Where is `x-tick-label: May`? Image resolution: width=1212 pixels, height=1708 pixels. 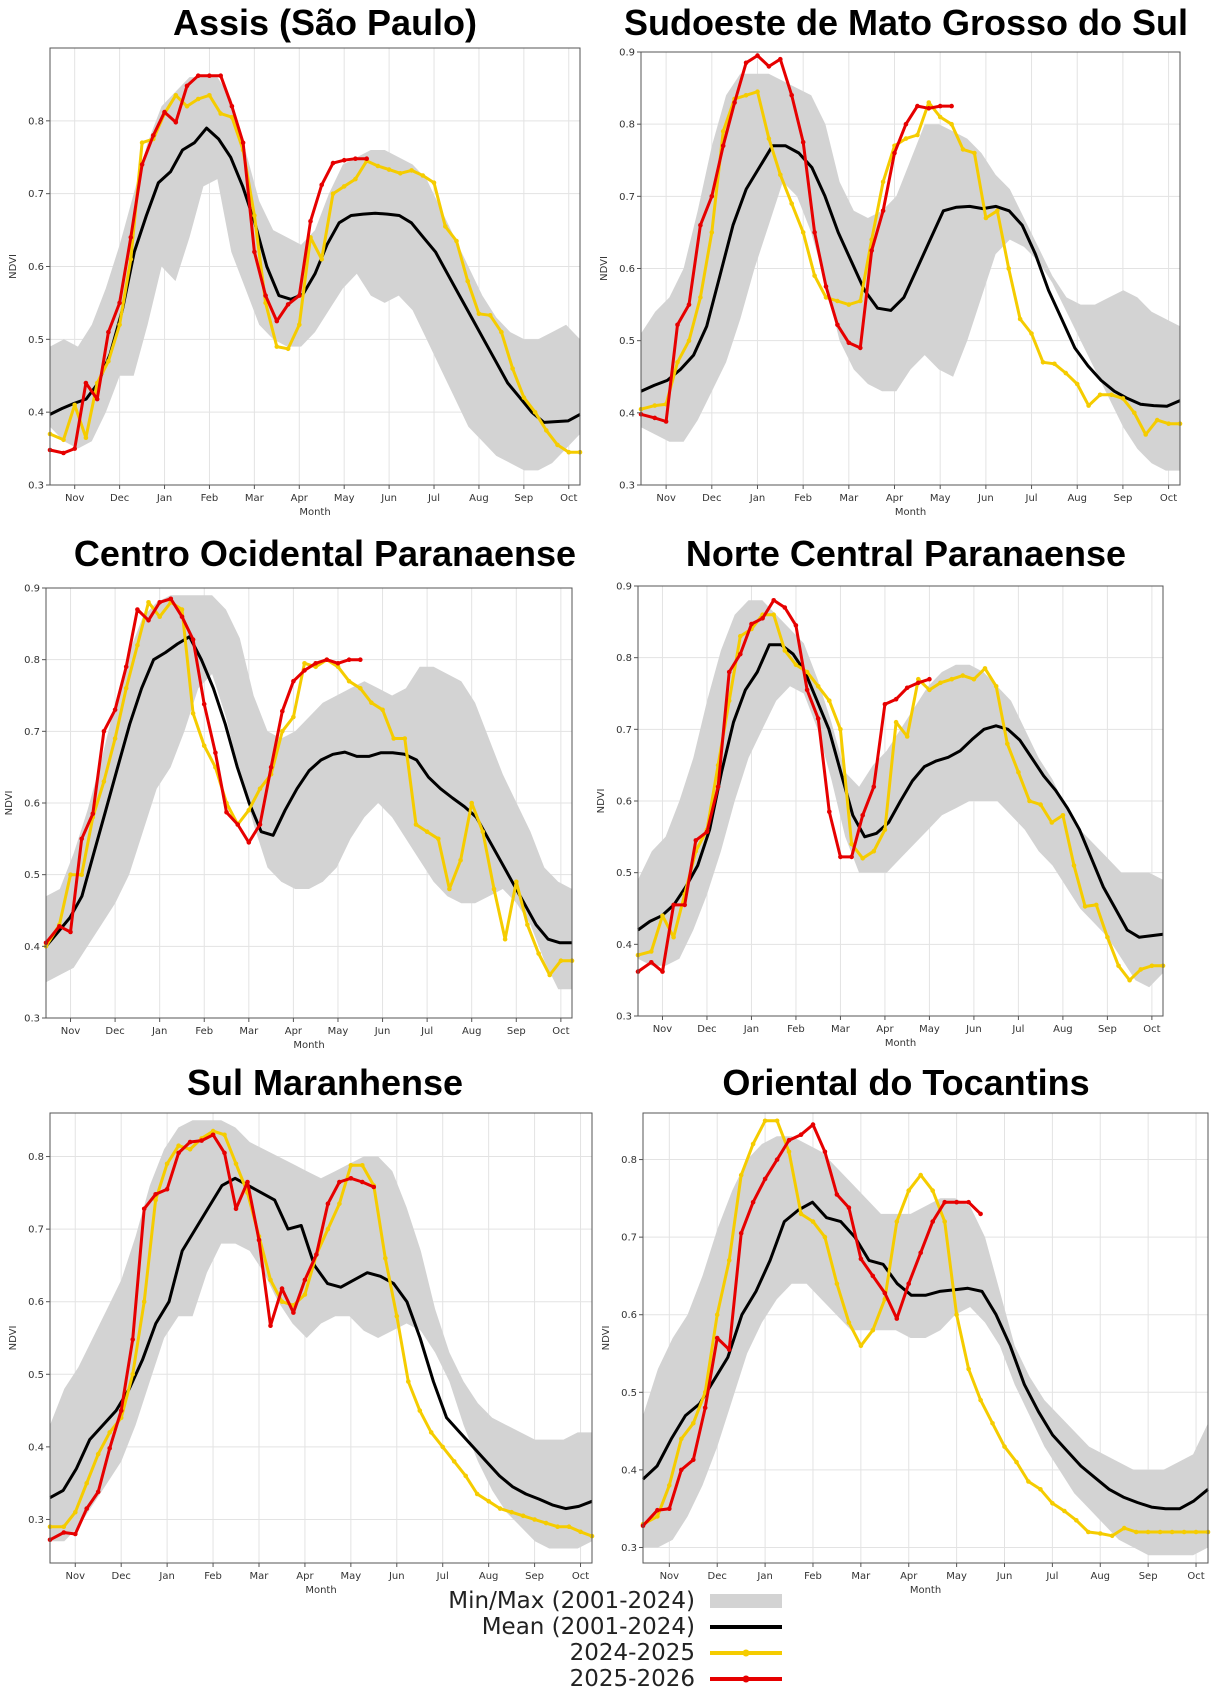 x-tick-label: May is located at coordinates (929, 1029).